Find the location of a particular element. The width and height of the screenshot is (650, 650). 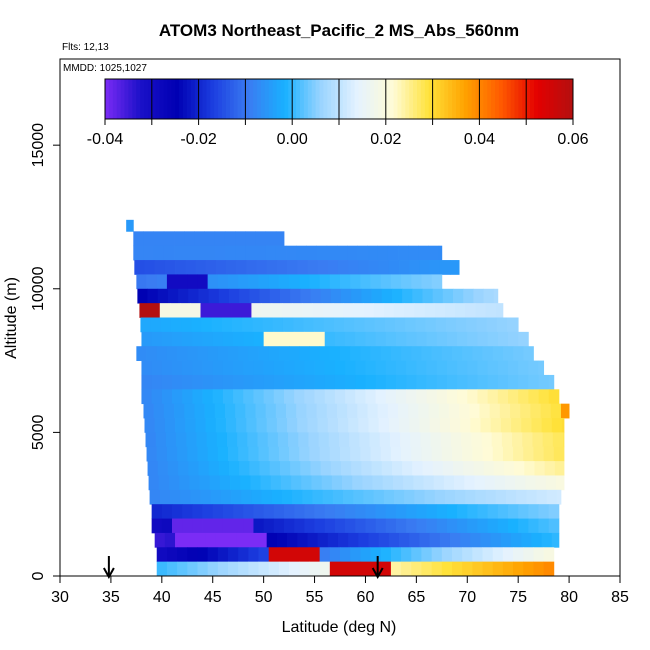

colorbar-tick-label: 0.02 is located at coordinates (385, 139).